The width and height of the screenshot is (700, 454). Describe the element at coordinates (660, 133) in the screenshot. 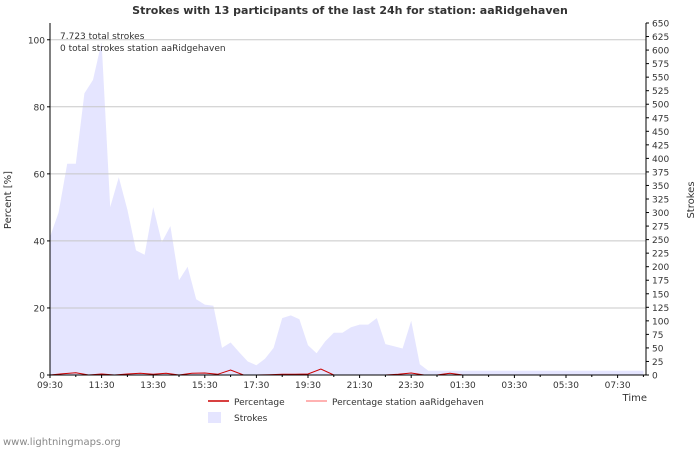

I see `right-tick-label: 450` at that location.